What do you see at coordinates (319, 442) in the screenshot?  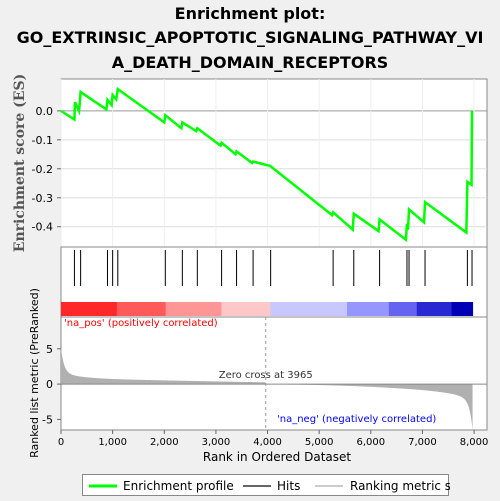 I see `x-tick-label: 5,000` at bounding box center [319, 442].